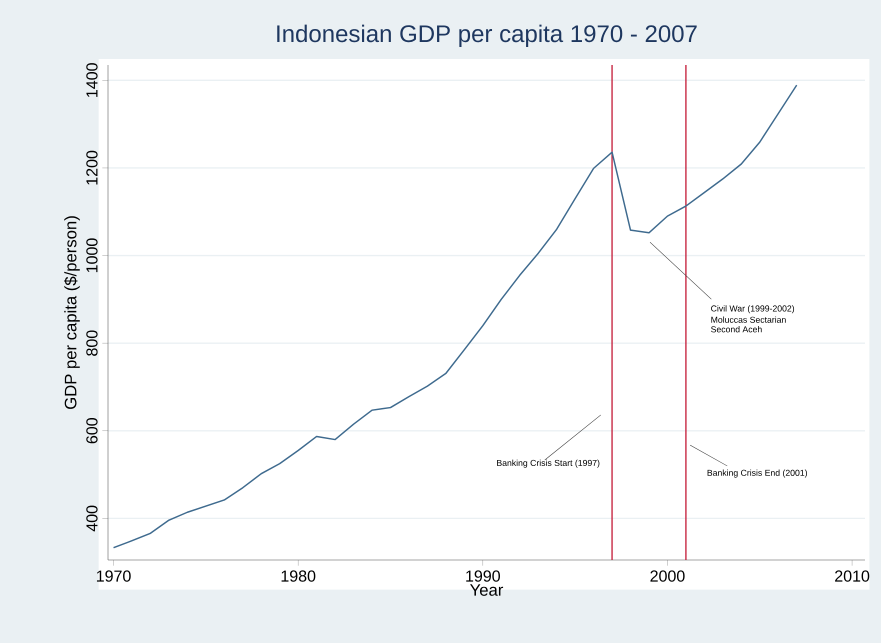 This screenshot has height=643, width=881. I want to click on x-tick-label: 2010, so click(852, 576).